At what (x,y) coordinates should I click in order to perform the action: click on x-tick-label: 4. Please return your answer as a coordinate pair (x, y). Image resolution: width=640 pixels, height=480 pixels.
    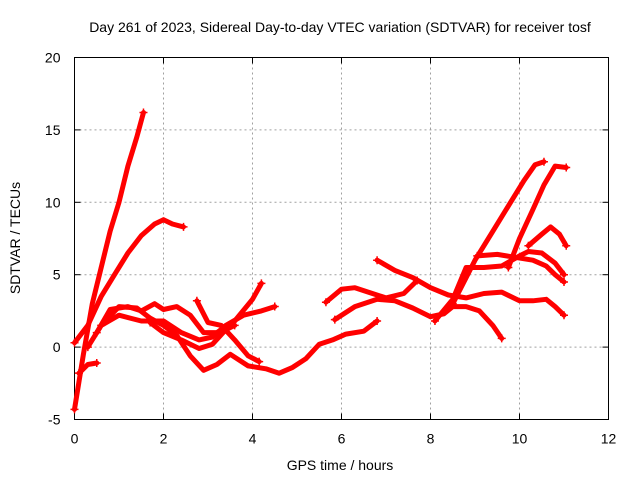
    Looking at the image, I should click on (253, 439).